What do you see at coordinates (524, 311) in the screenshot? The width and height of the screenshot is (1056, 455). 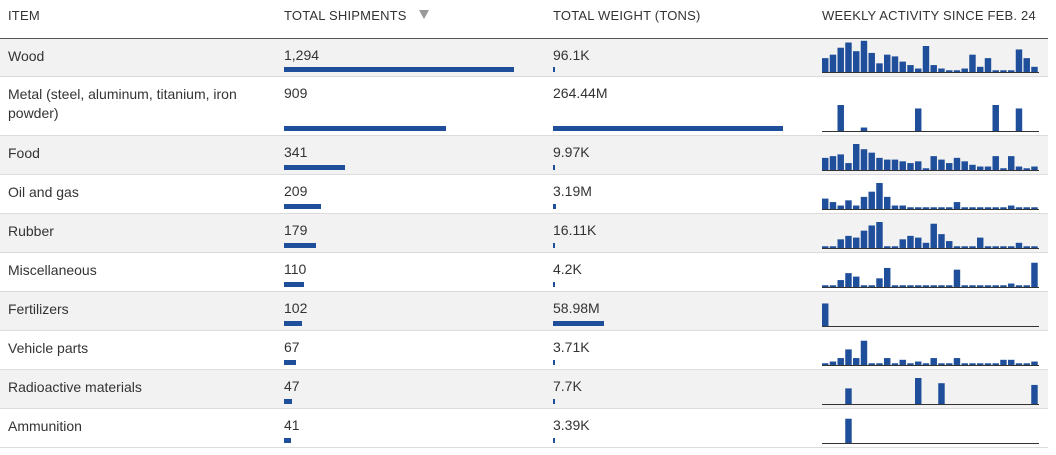 I see `table-row: Fertilizers 102 58.98M` at bounding box center [524, 311].